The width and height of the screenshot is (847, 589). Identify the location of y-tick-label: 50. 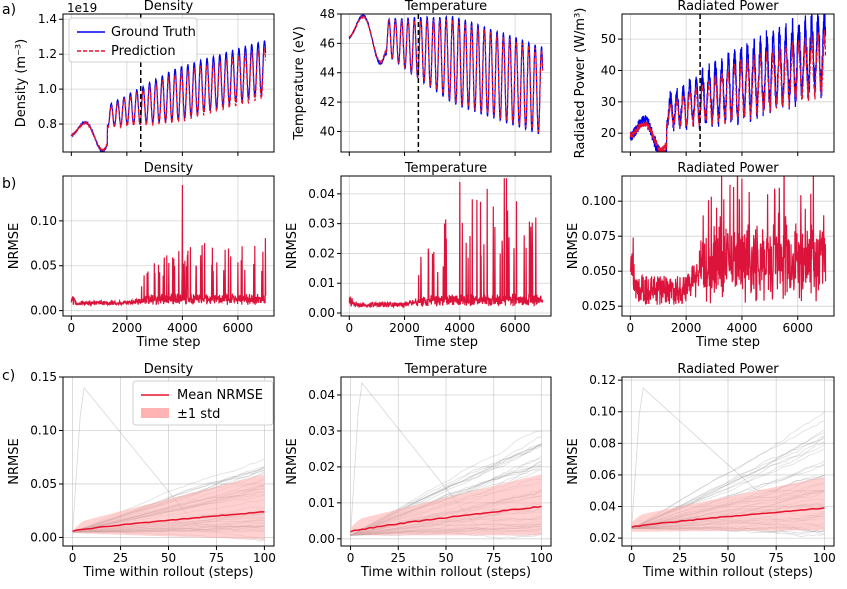
(608, 39).